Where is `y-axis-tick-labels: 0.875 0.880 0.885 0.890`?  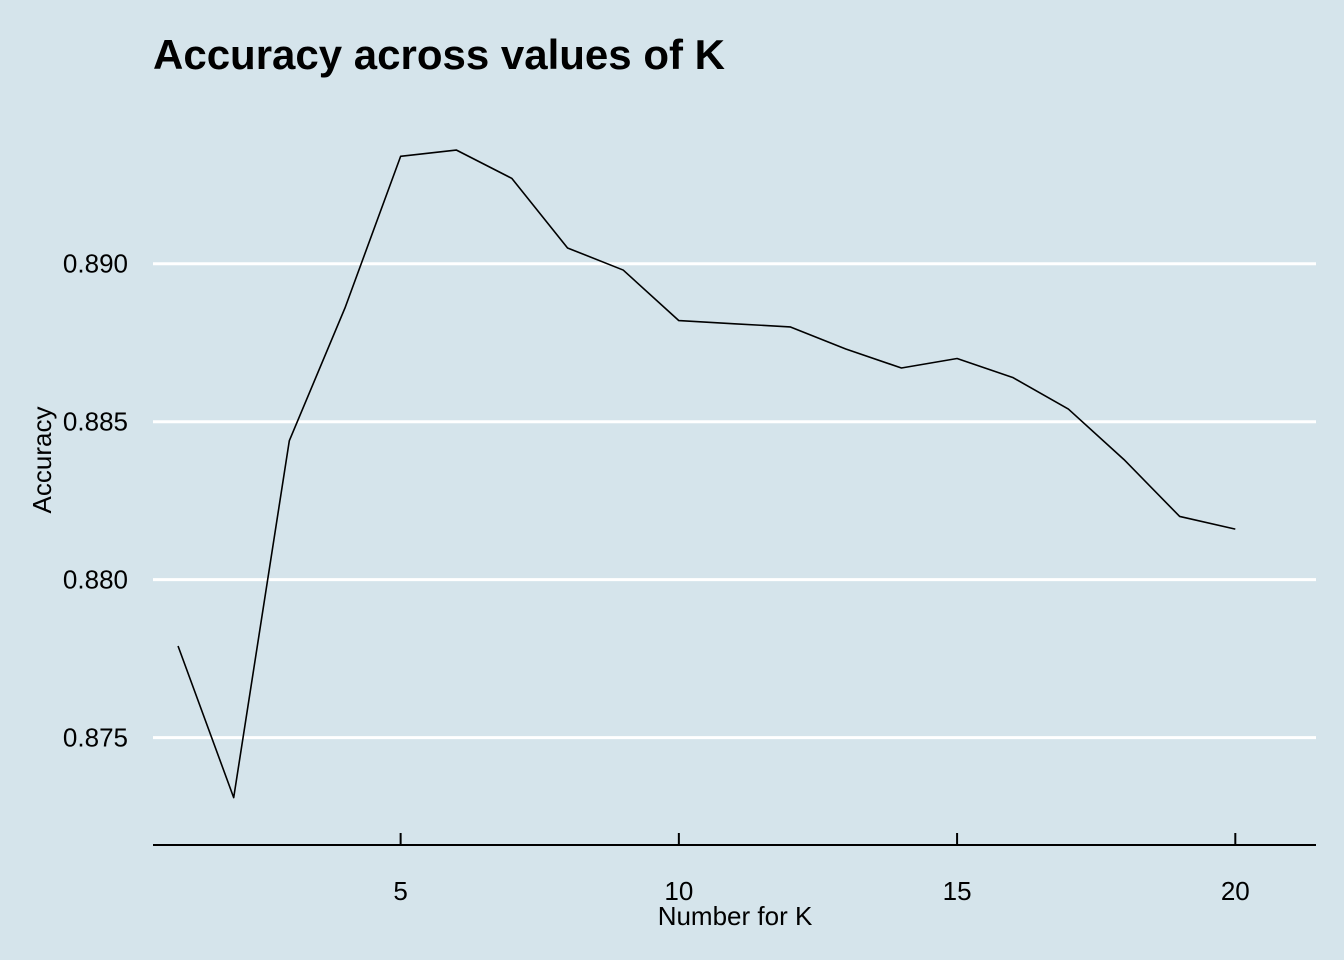 y-axis-tick-labels: 0.875 0.880 0.885 0.890 is located at coordinates (95, 501).